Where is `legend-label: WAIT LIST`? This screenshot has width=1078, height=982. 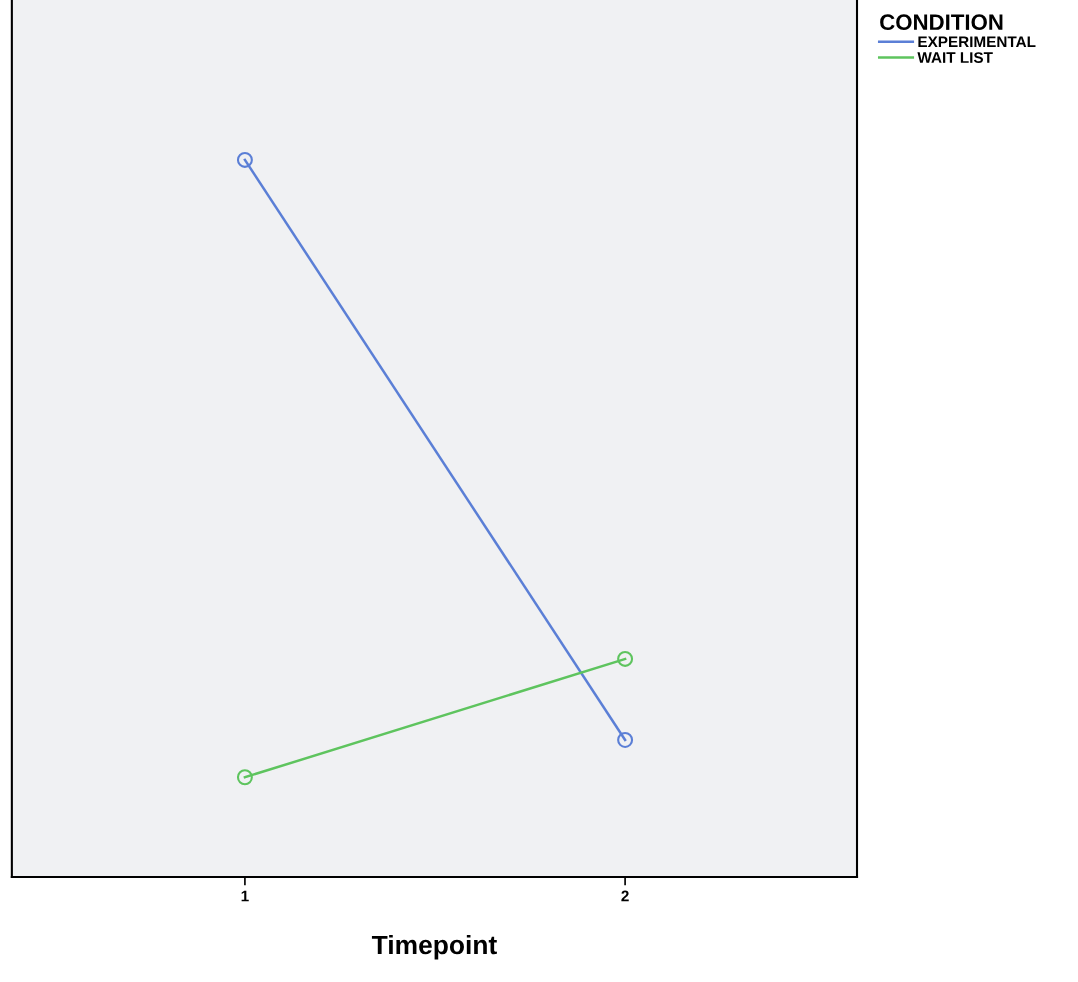
legend-label: WAIT LIST is located at coordinates (955, 57).